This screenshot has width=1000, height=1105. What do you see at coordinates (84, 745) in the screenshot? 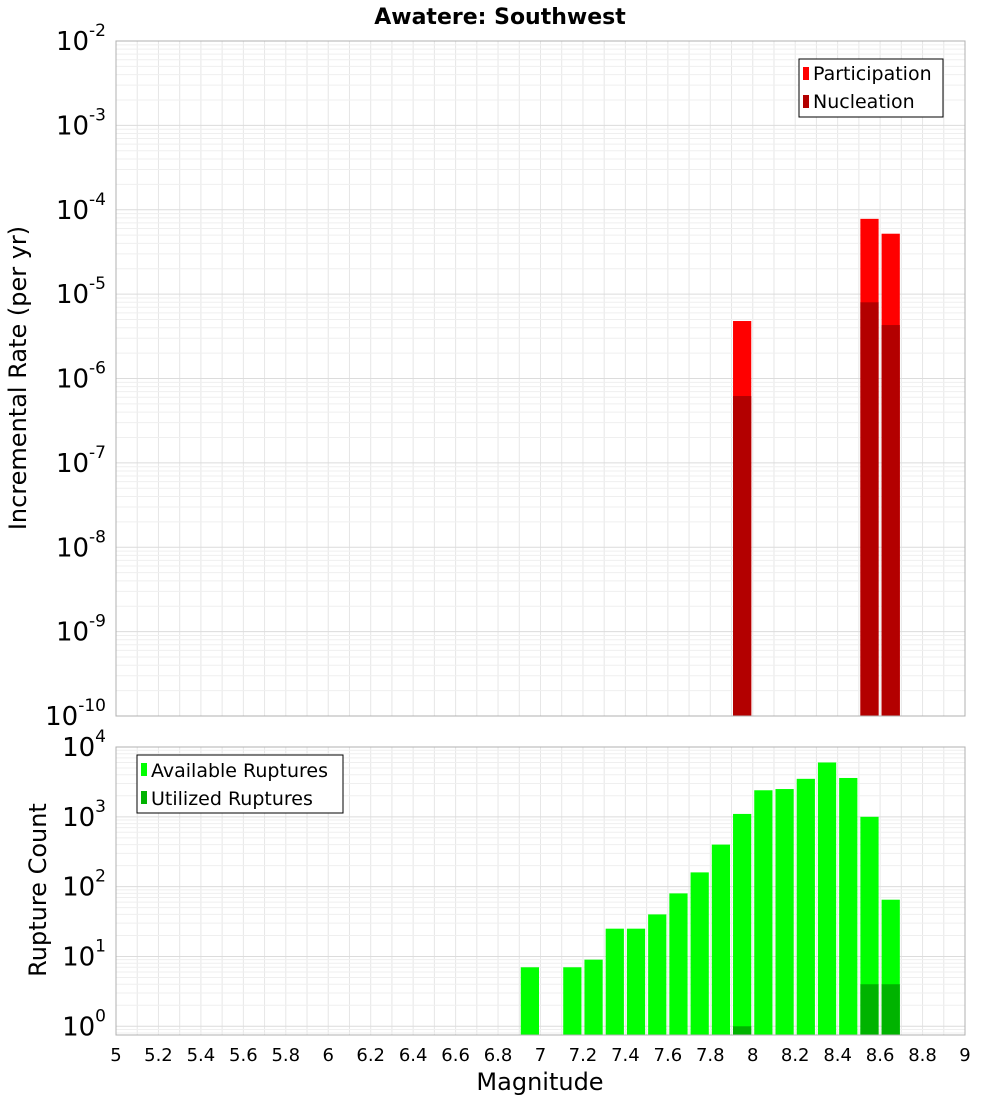
I see `bottom-y-tick-label: 10⁴` at bounding box center [84, 745].